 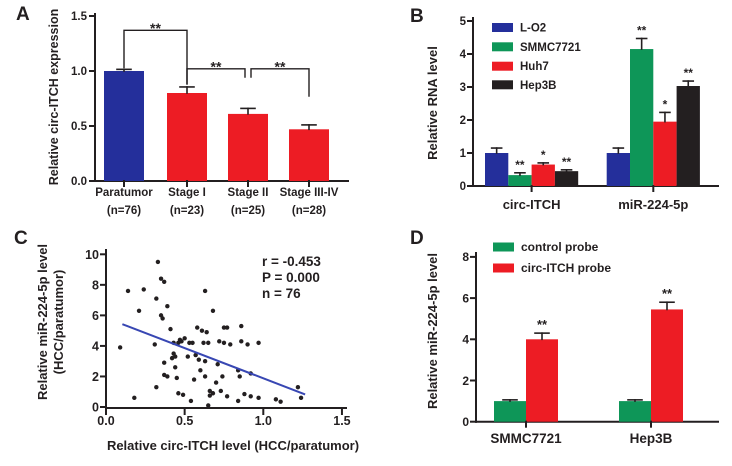 I want to click on legend-label: Huh7, so click(x=534, y=67).